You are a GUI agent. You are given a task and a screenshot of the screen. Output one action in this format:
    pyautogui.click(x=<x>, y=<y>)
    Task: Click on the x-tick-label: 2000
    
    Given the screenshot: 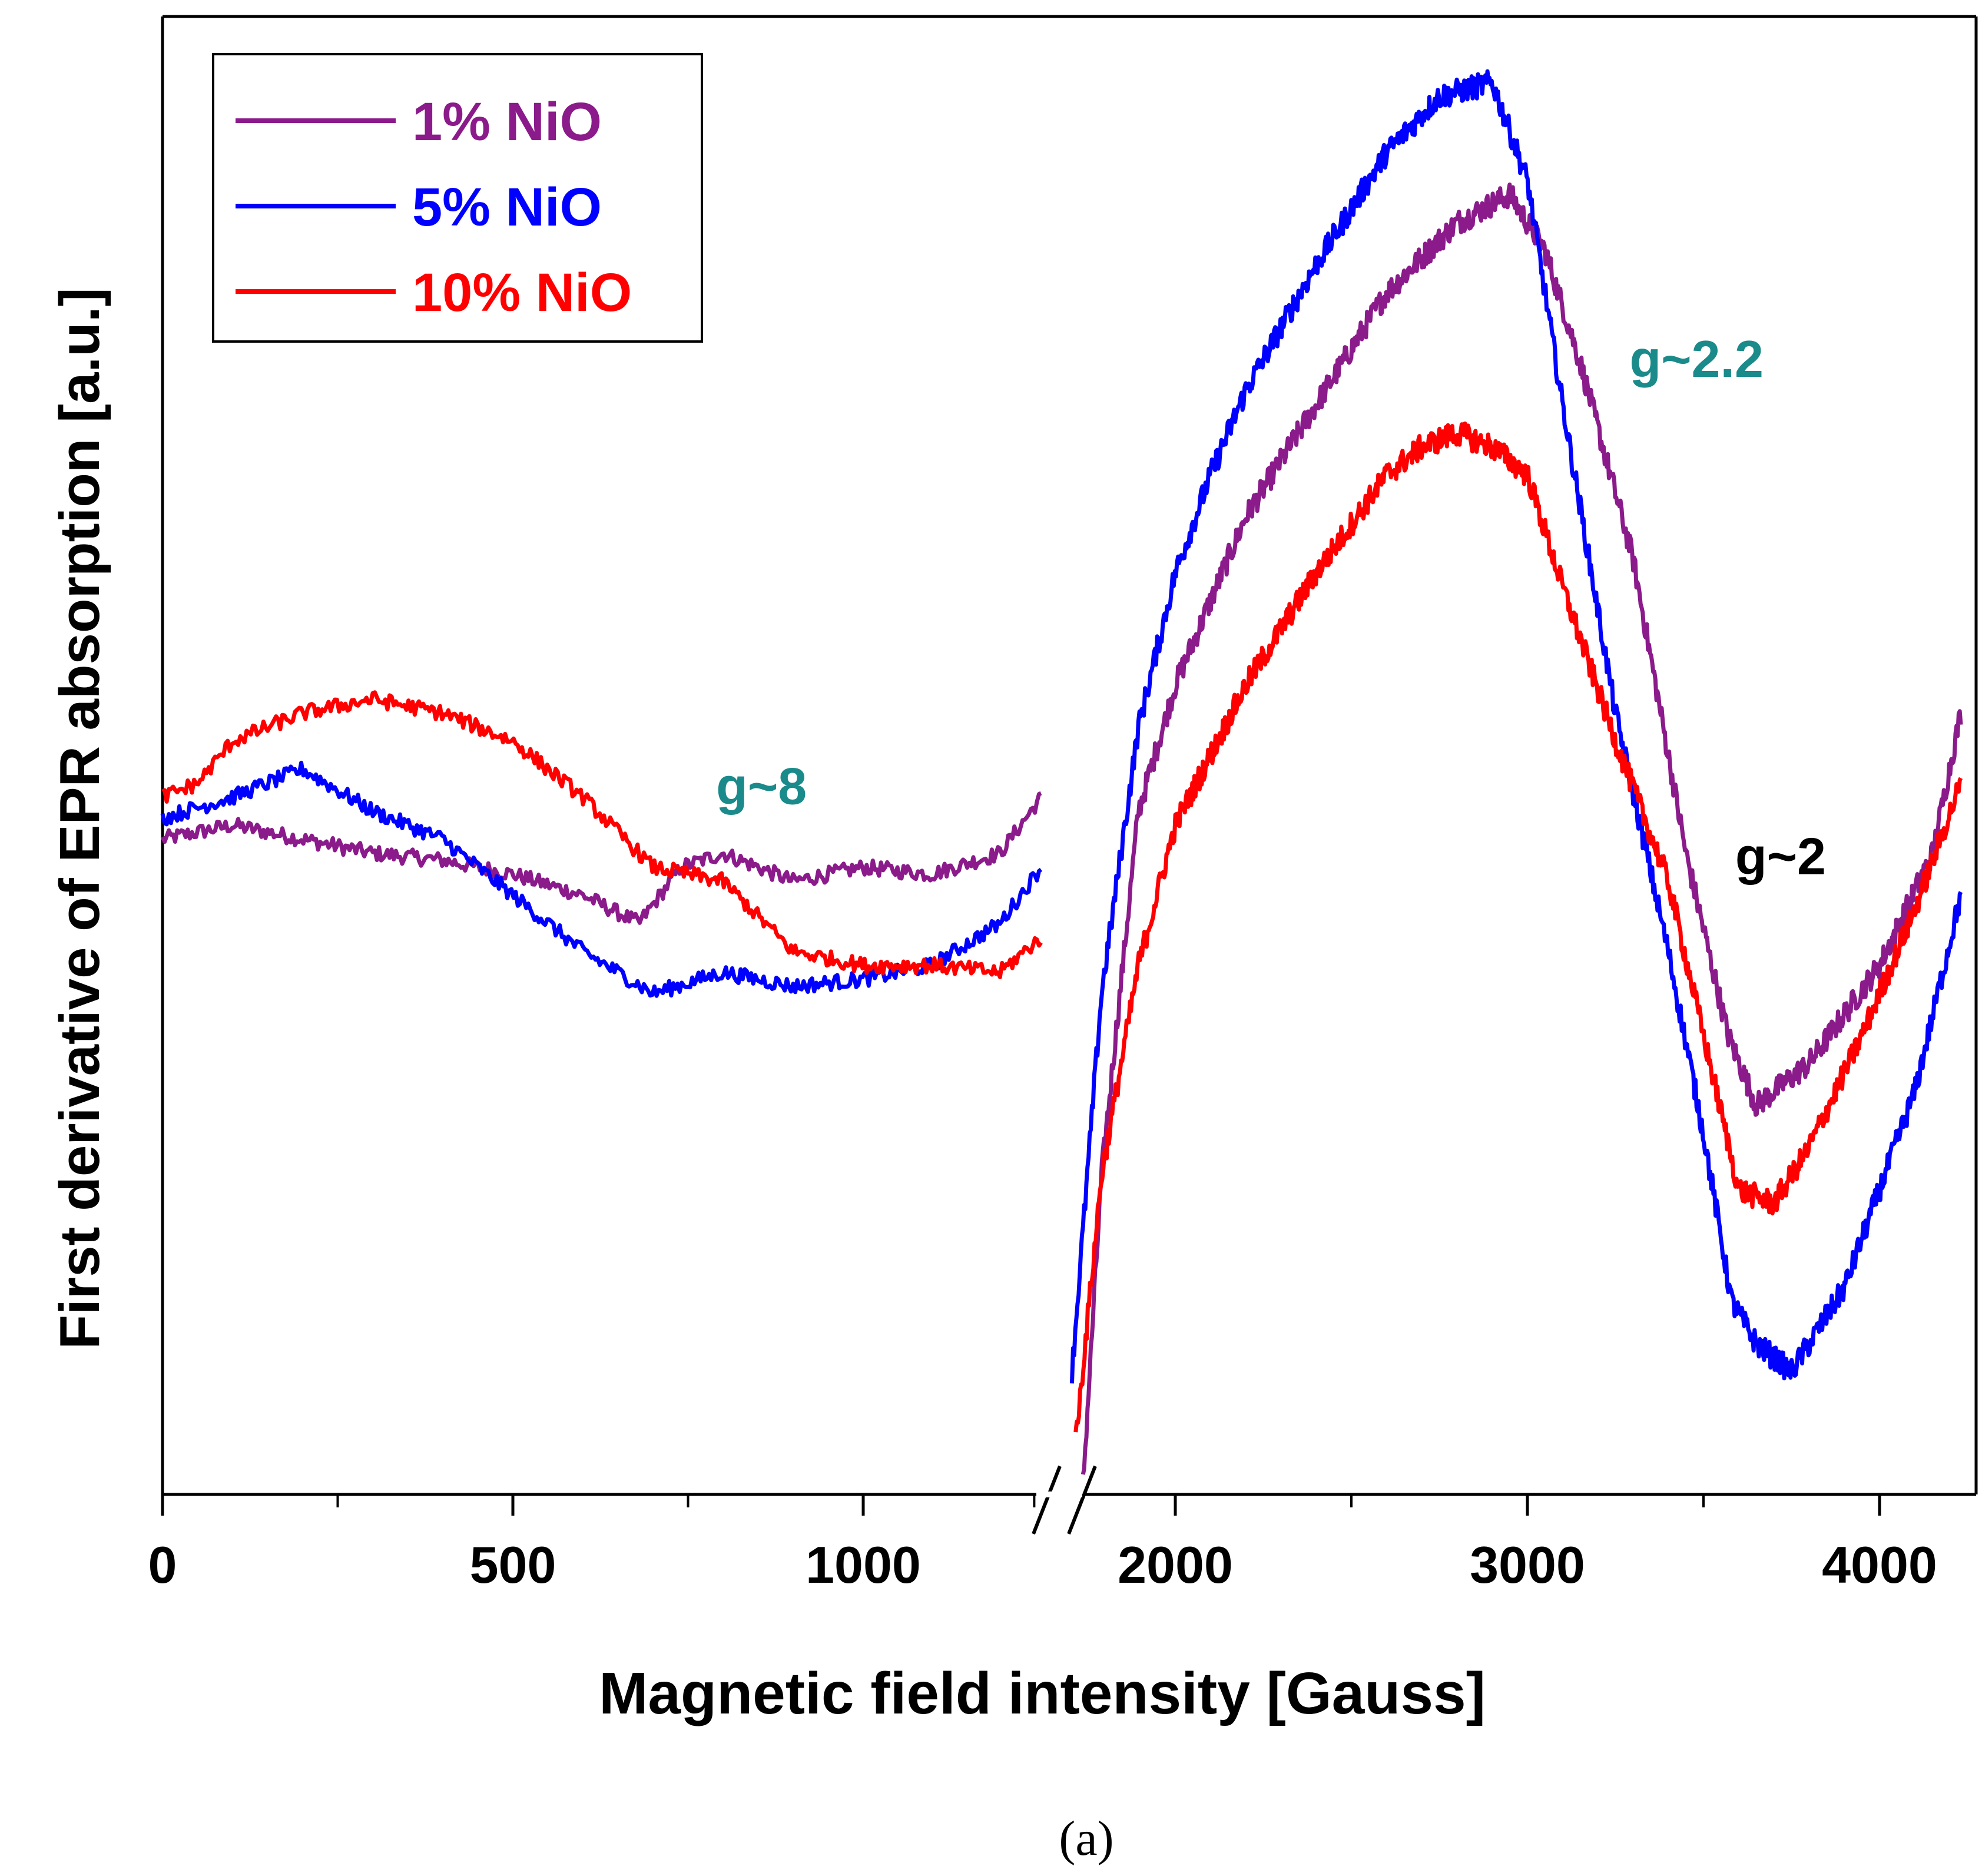 What is the action you would take?
    pyautogui.click(x=1175, y=1565)
    